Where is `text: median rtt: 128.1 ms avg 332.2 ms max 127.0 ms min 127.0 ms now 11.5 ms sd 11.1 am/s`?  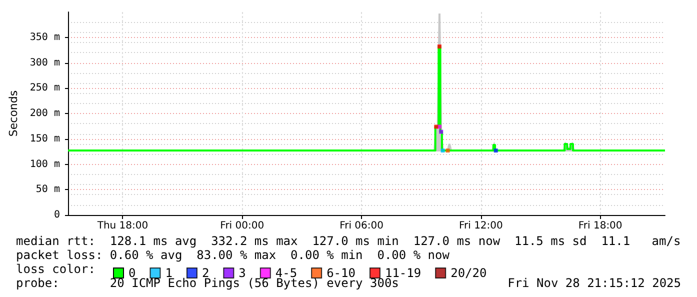
text: median rtt: 128.1 ms avg 332.2 ms max 127.0 ms min 127.0 ms now 11.5 ms sd 11.1 am/s is located at coordinates (348, 241).